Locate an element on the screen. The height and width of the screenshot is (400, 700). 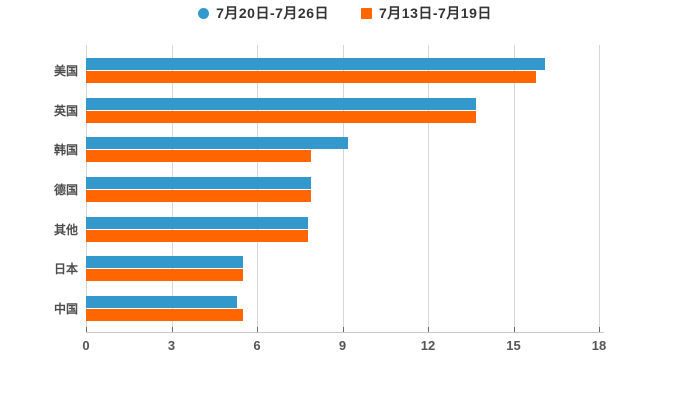
y-axis-category-labels: 美国英国韩国德国其他日本中国 is located at coordinates (39, 188).